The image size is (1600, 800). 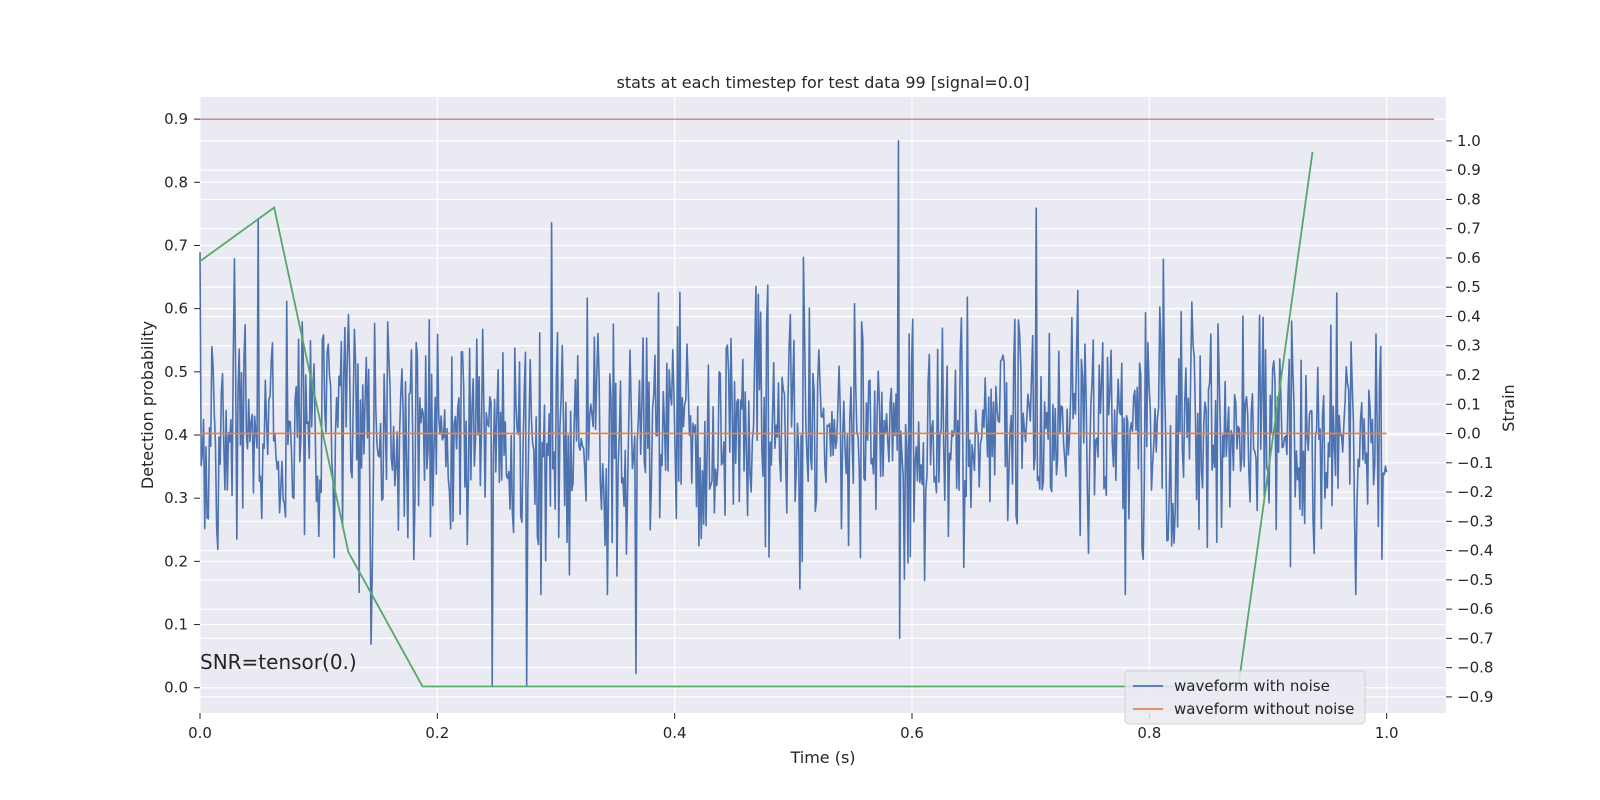 I want to click on y2-tick-label: 1.0, so click(x=1469, y=141).